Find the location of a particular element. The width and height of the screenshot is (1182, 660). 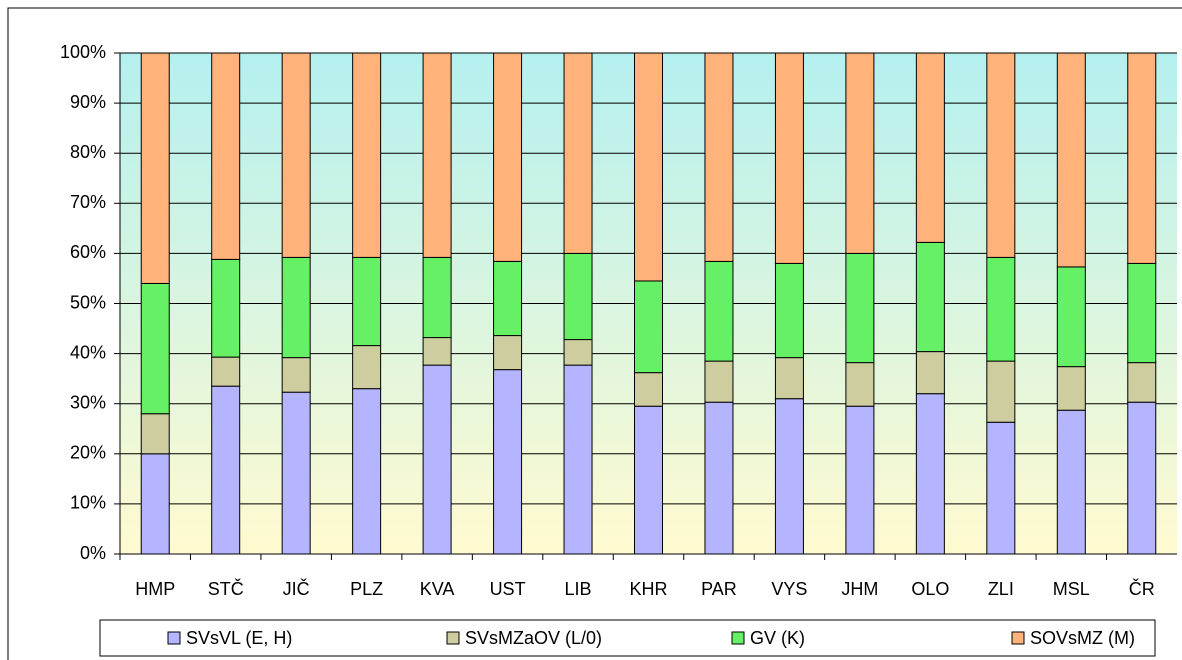

legend-label: GV (K) is located at coordinates (777, 638).